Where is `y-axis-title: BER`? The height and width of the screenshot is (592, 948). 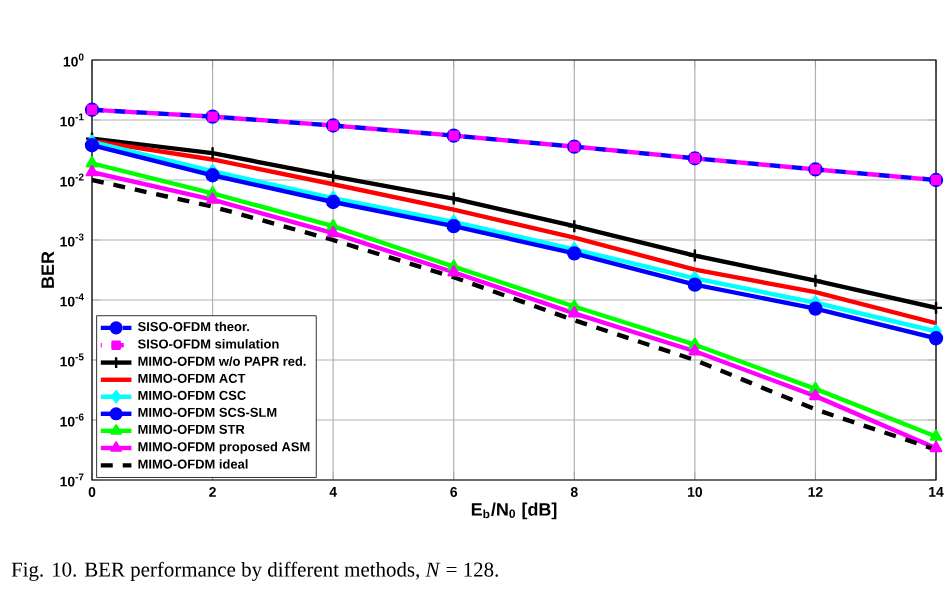 y-axis-title: BER is located at coordinates (47, 269).